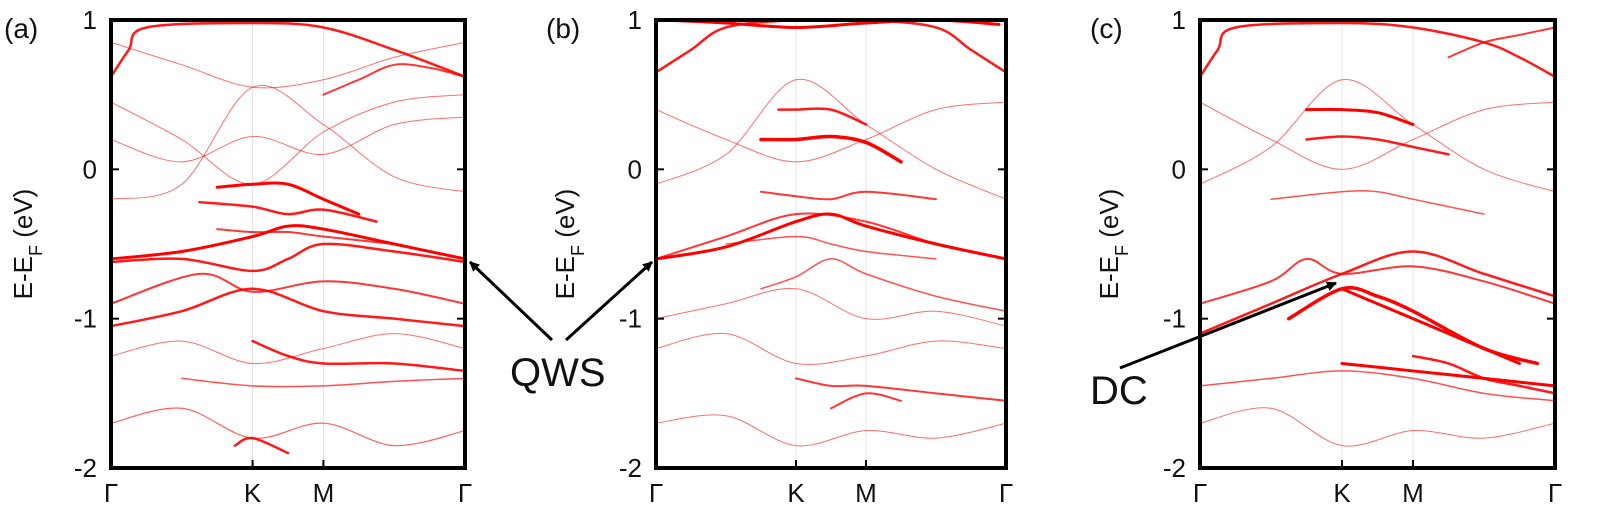 Image resolution: width=1604 pixels, height=528 pixels. I want to click on annotation-label: QWS, so click(558, 373).